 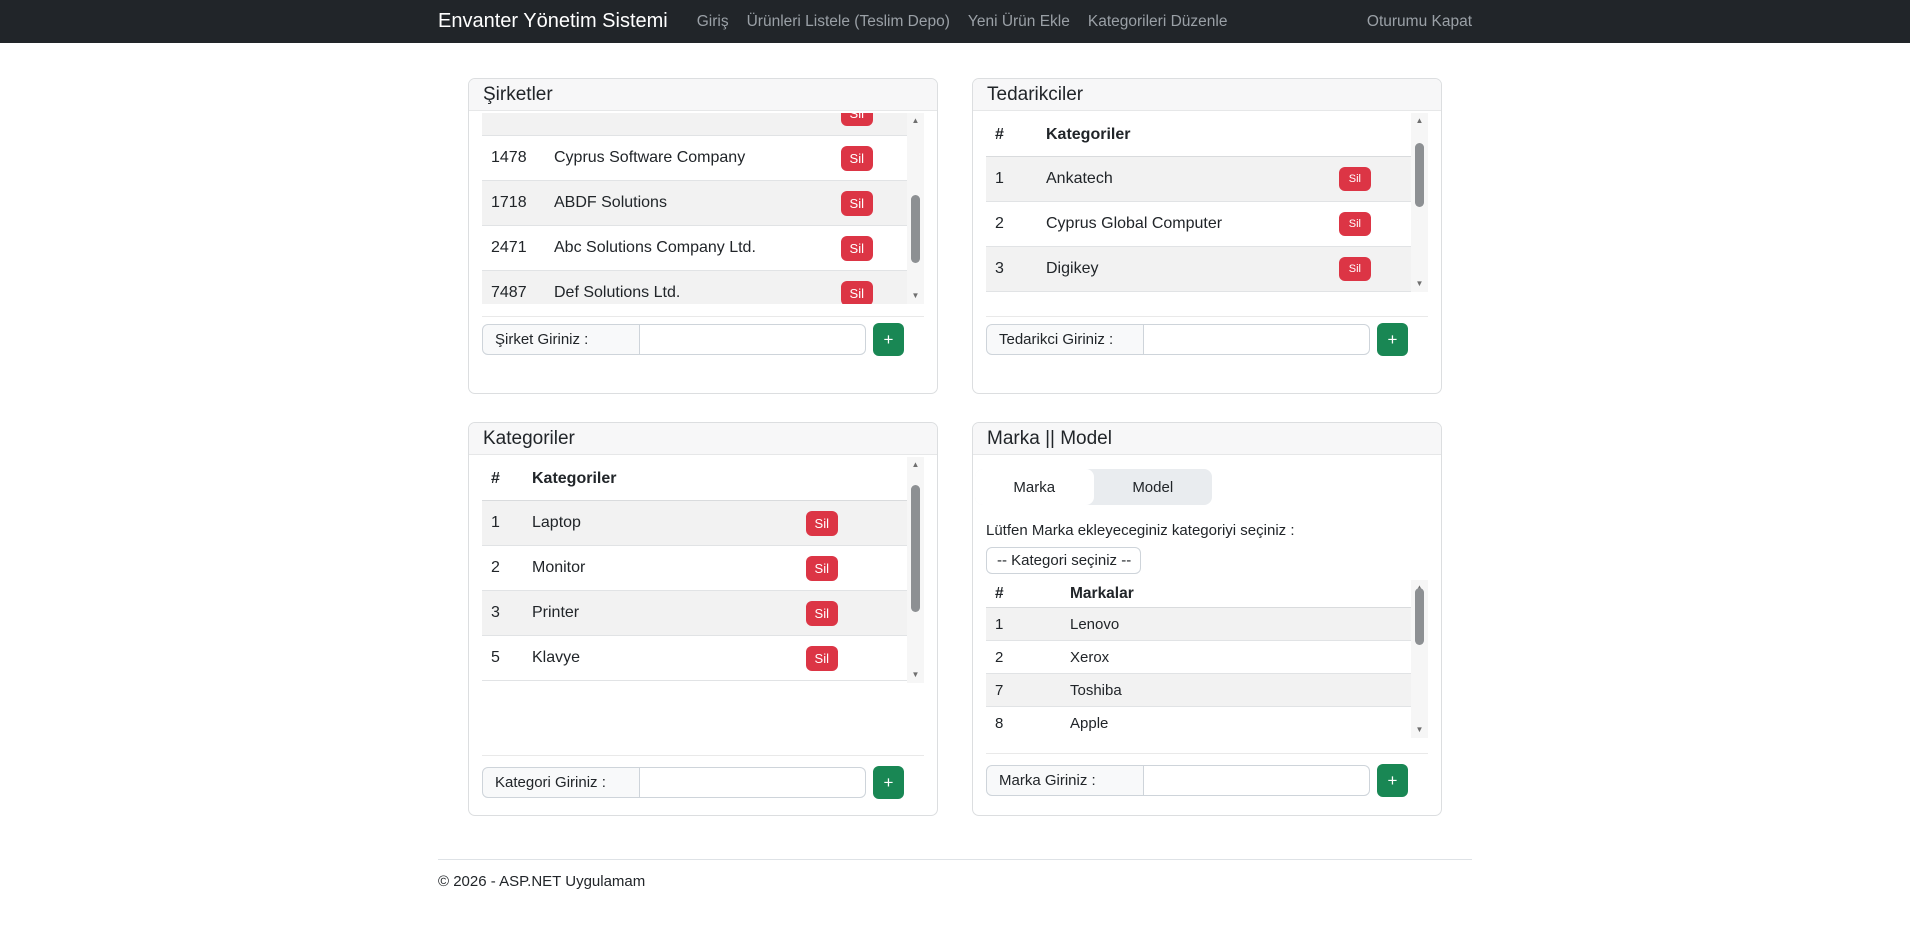 What do you see at coordinates (495, 478) in the screenshot?
I see `column-header-id: #` at bounding box center [495, 478].